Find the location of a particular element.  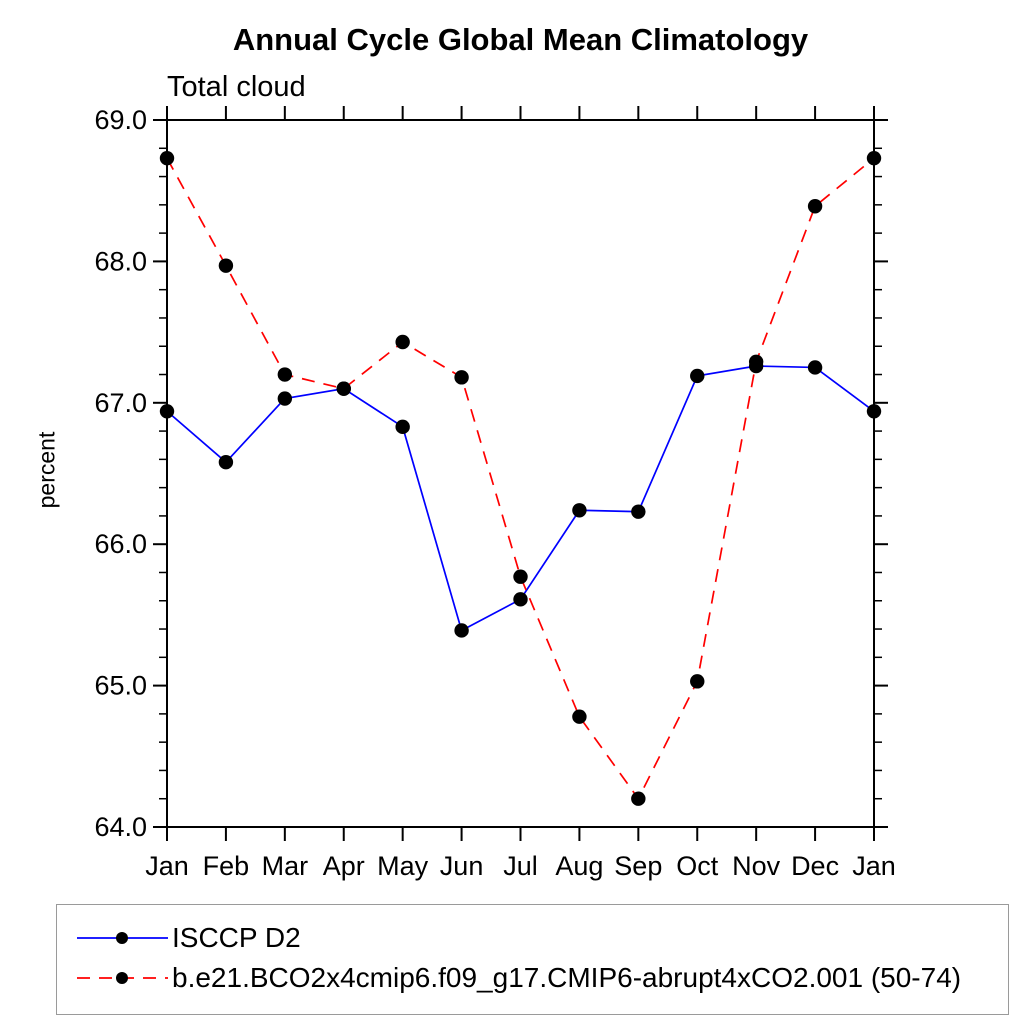

chart-subtitle: Total cloud is located at coordinates (236, 87).